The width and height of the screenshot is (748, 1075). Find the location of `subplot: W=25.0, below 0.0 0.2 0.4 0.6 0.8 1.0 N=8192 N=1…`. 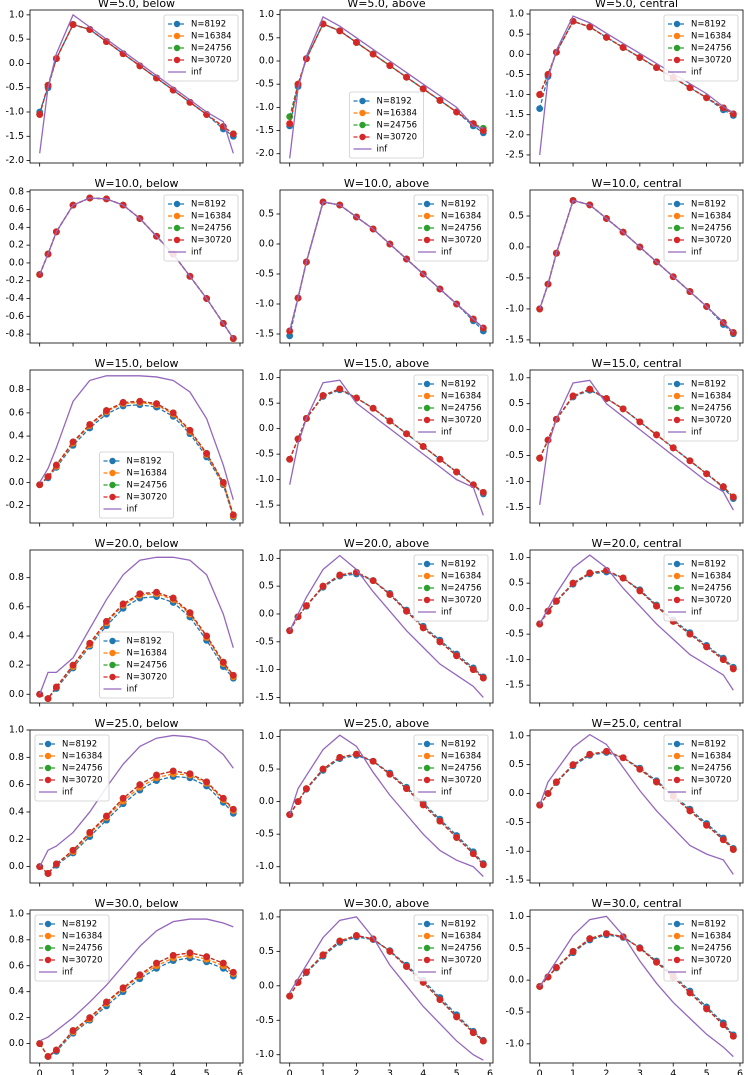

subplot: W=25.0, below 0.0 0.2 0.4 0.6 0.8 1.0 N=8192 N=1… is located at coordinates (126, 802).